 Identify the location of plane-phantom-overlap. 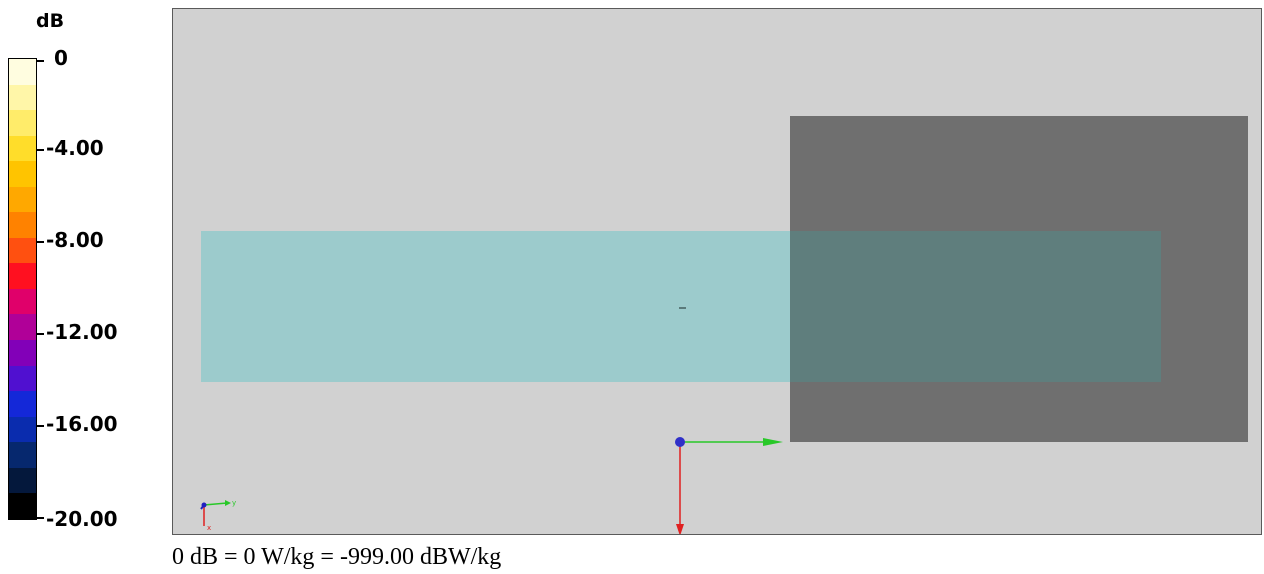
(975, 306).